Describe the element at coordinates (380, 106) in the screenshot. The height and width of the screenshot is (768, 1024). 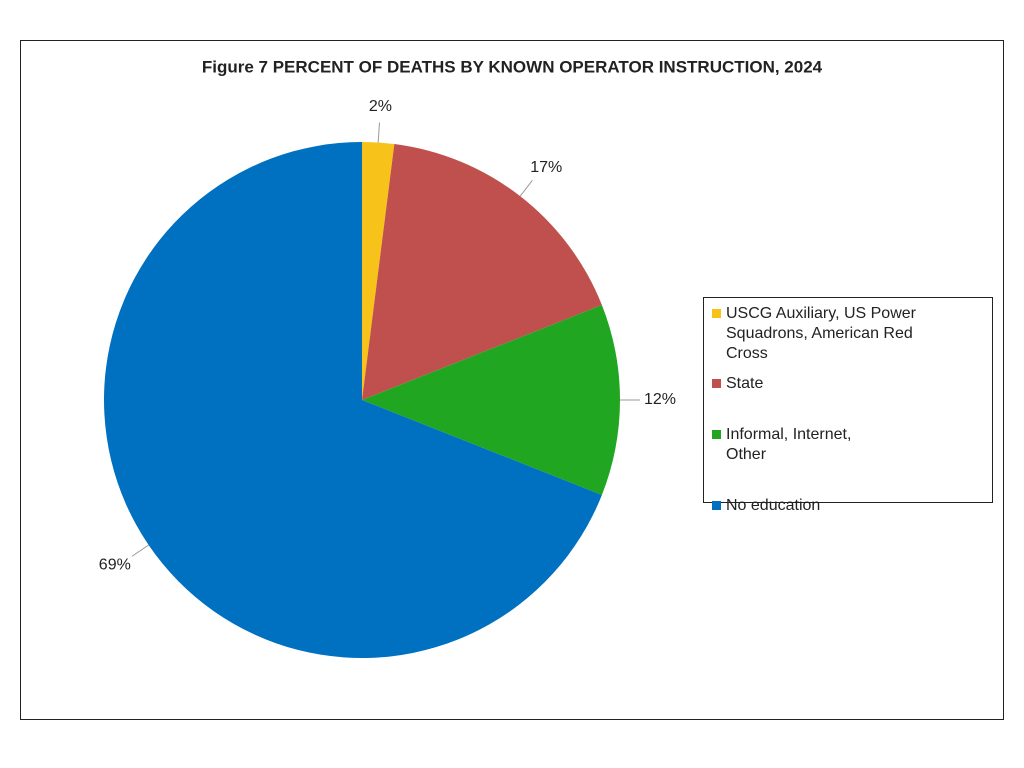
I see `data-label: 2%` at that location.